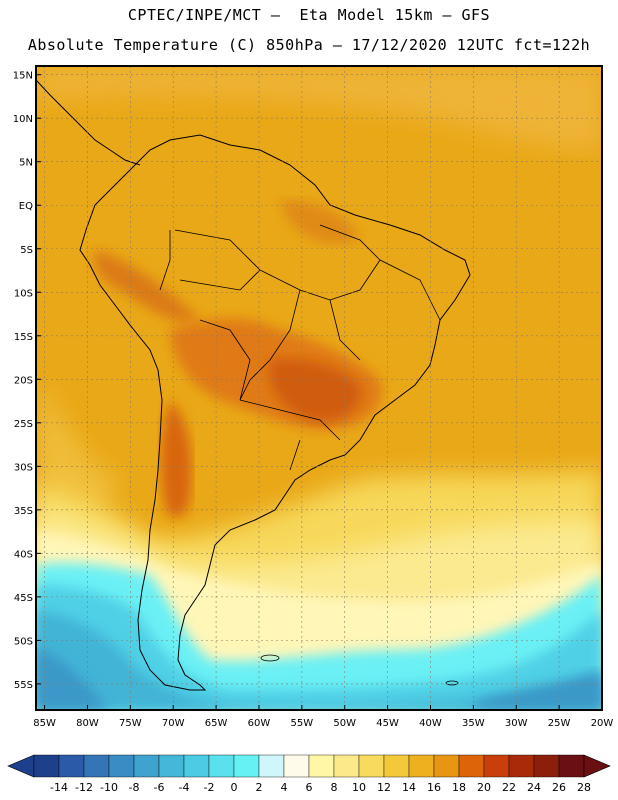 The image size is (618, 800). Describe the element at coordinates (473, 723) in the screenshot. I see `lon-tick-label: 35W` at that location.